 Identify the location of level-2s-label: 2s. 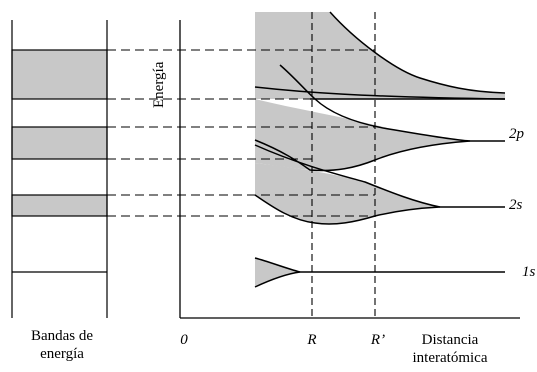
(516, 205).